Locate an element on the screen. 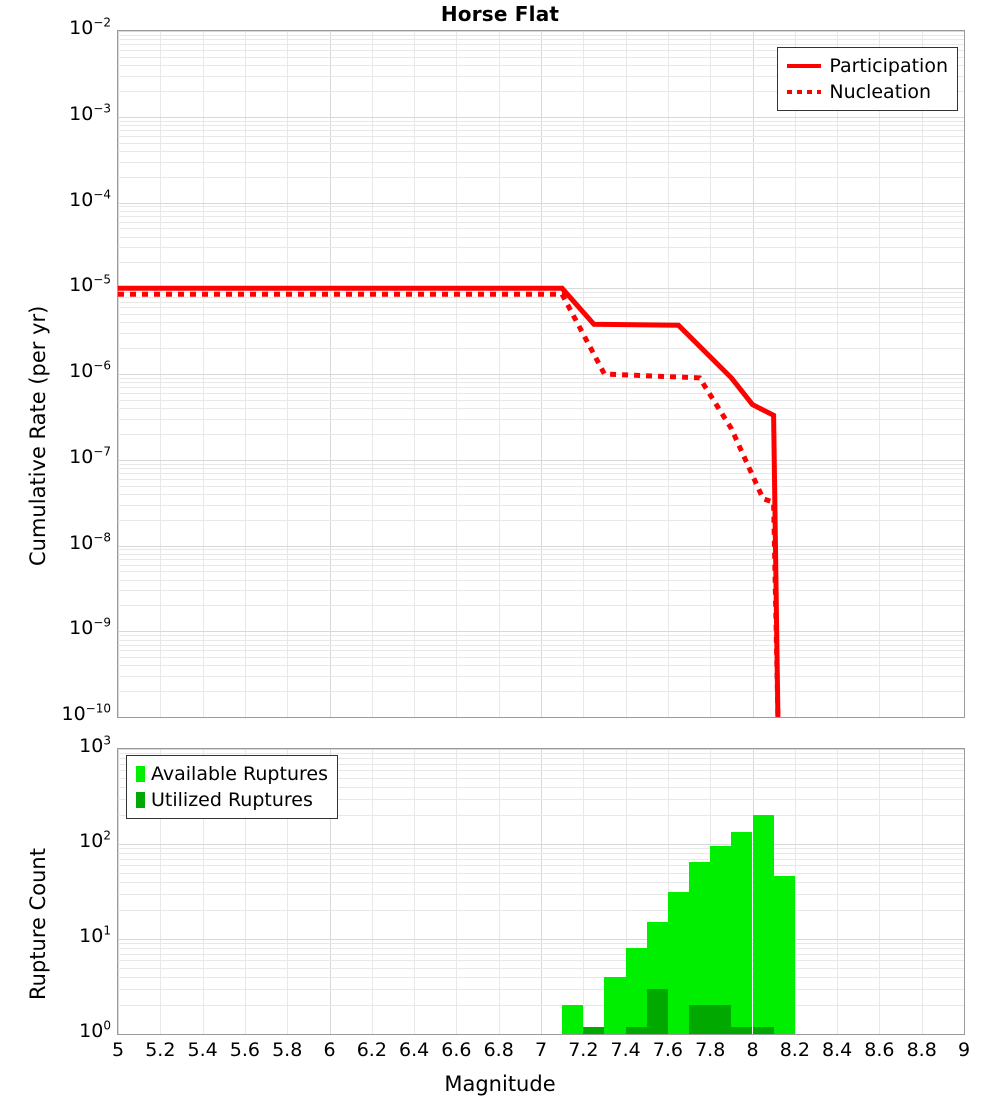  page-title: Horse Flat is located at coordinates (500, 14).